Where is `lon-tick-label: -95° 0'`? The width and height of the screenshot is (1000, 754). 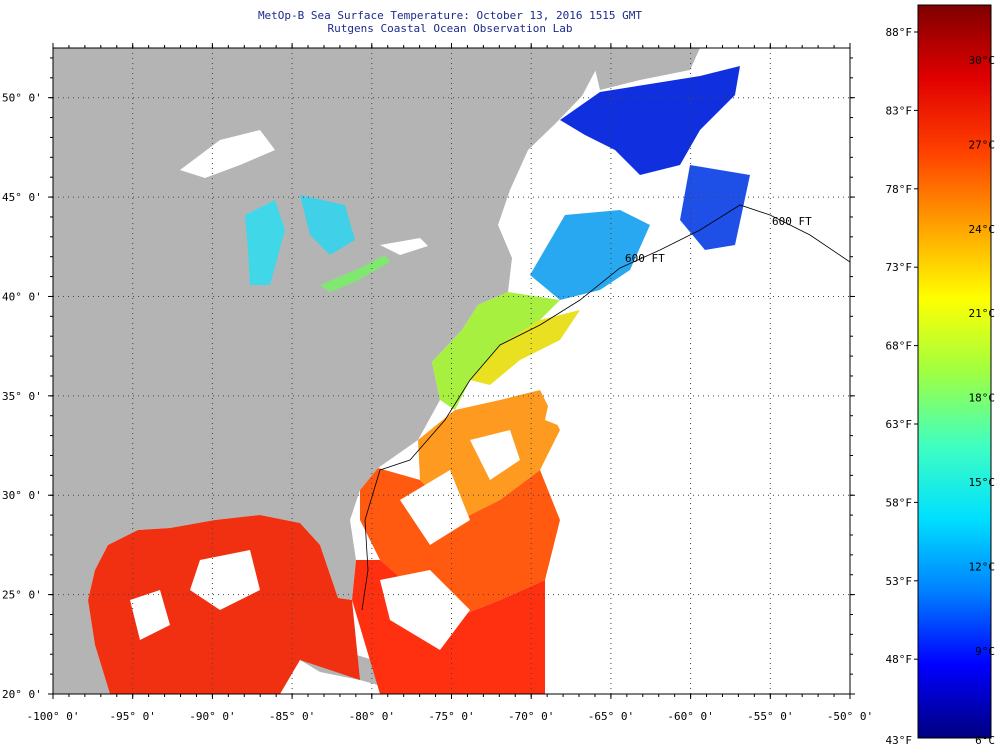 lon-tick-label: -95° 0' is located at coordinates (133, 716).